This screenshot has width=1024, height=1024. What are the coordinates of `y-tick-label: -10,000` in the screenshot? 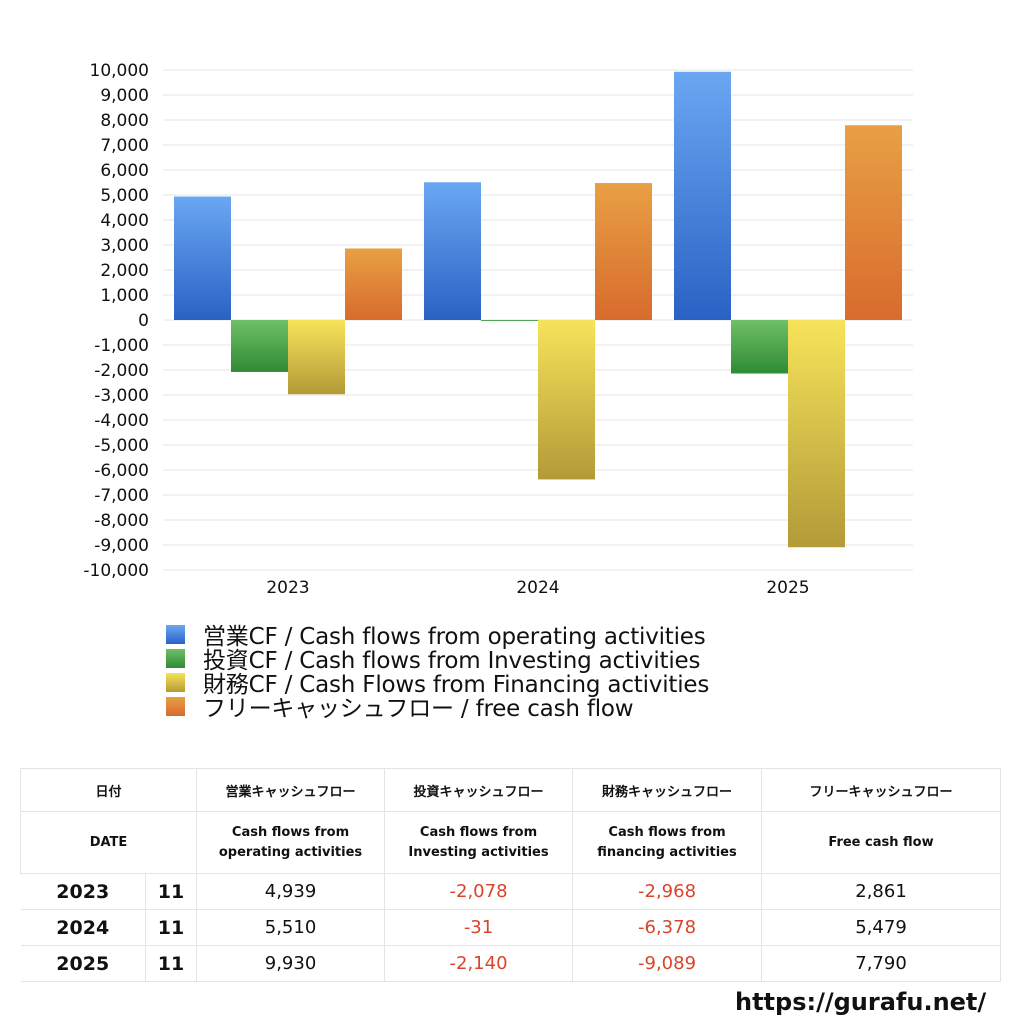 It's located at (116, 571).